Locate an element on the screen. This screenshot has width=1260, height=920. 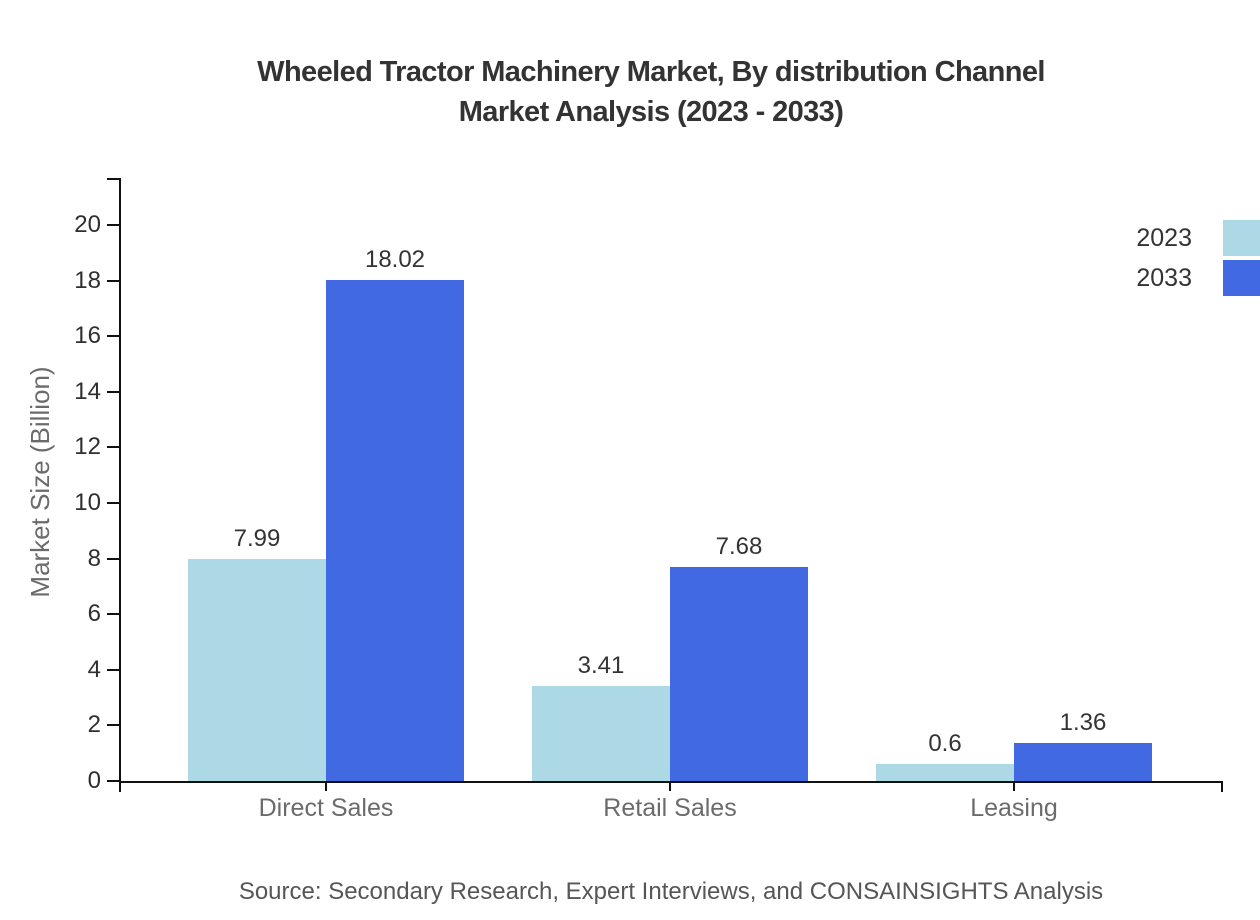
bar-value-label: 18.02 is located at coordinates (395, 259).